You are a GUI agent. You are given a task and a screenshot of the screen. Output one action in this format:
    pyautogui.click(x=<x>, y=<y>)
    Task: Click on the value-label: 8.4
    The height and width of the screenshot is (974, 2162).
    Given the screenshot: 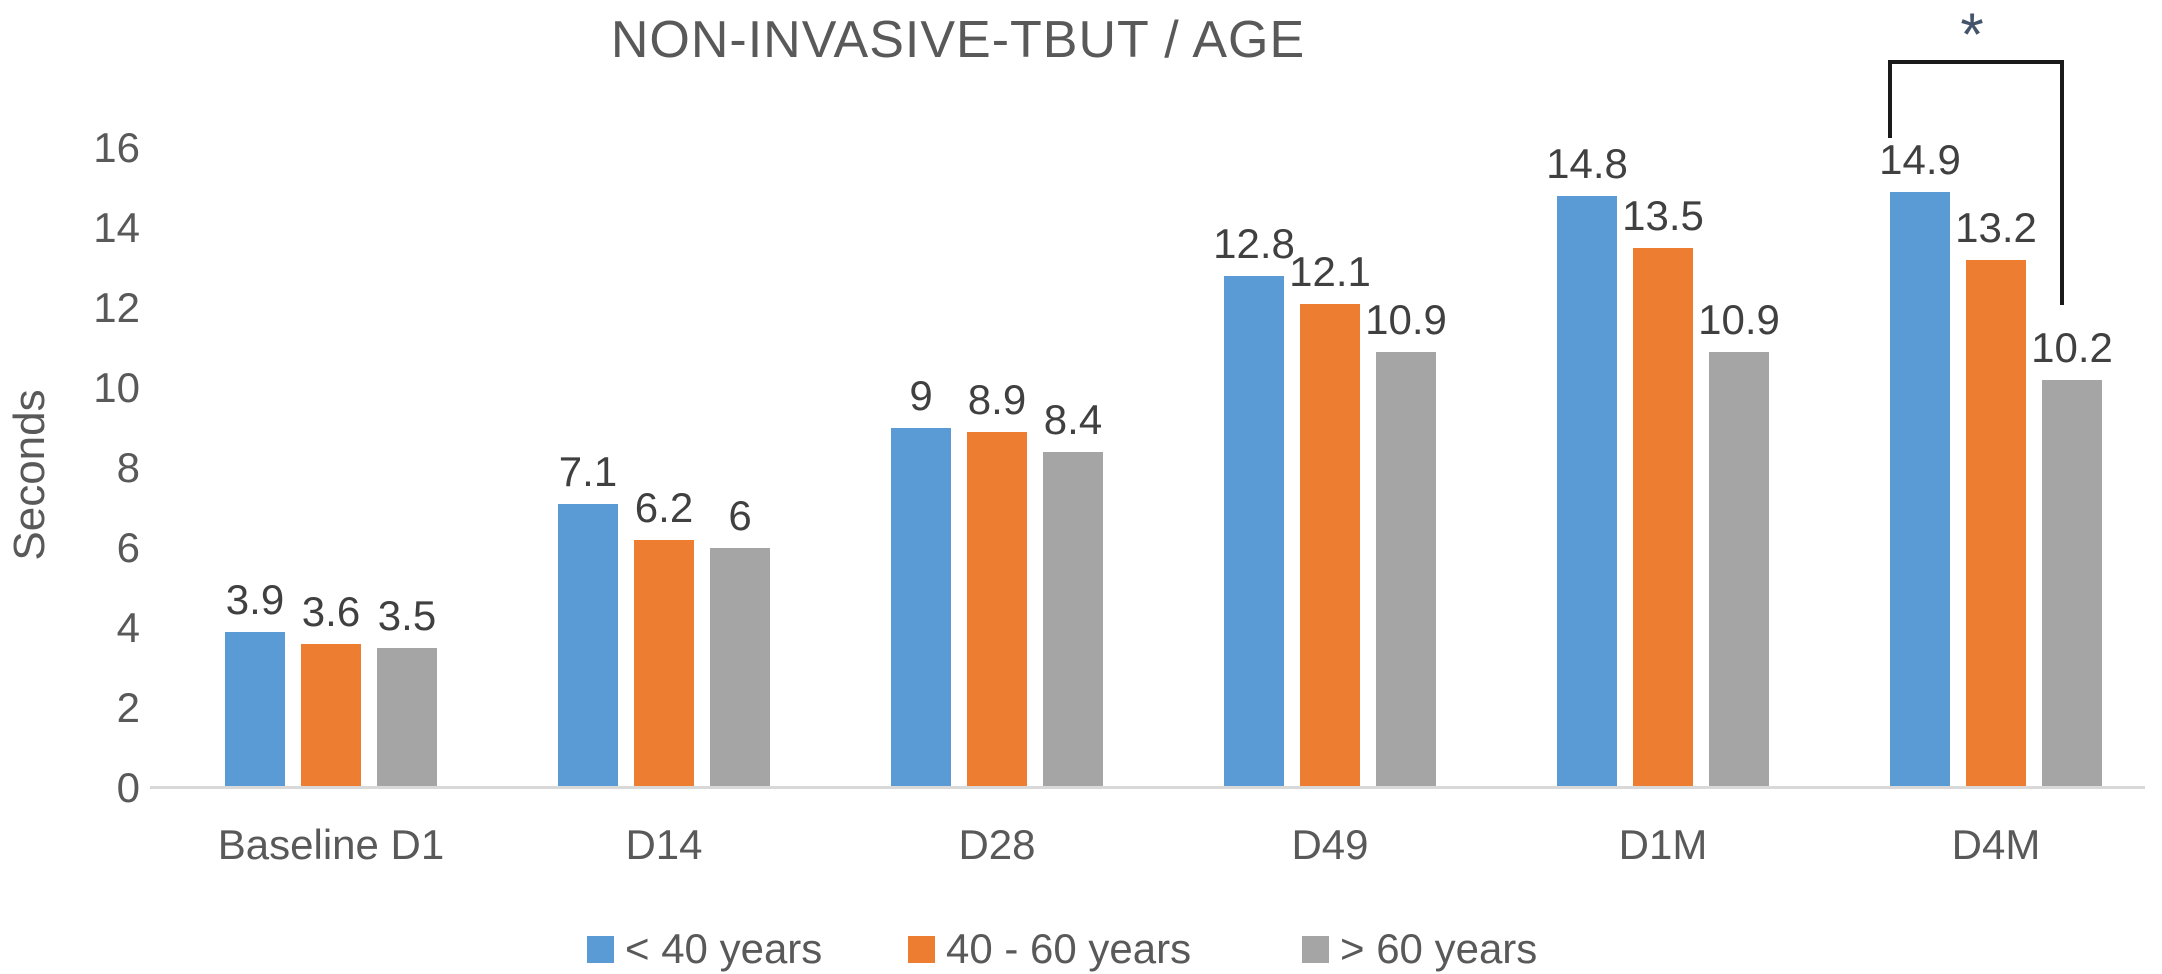 What is the action you would take?
    pyautogui.click(x=1073, y=419)
    